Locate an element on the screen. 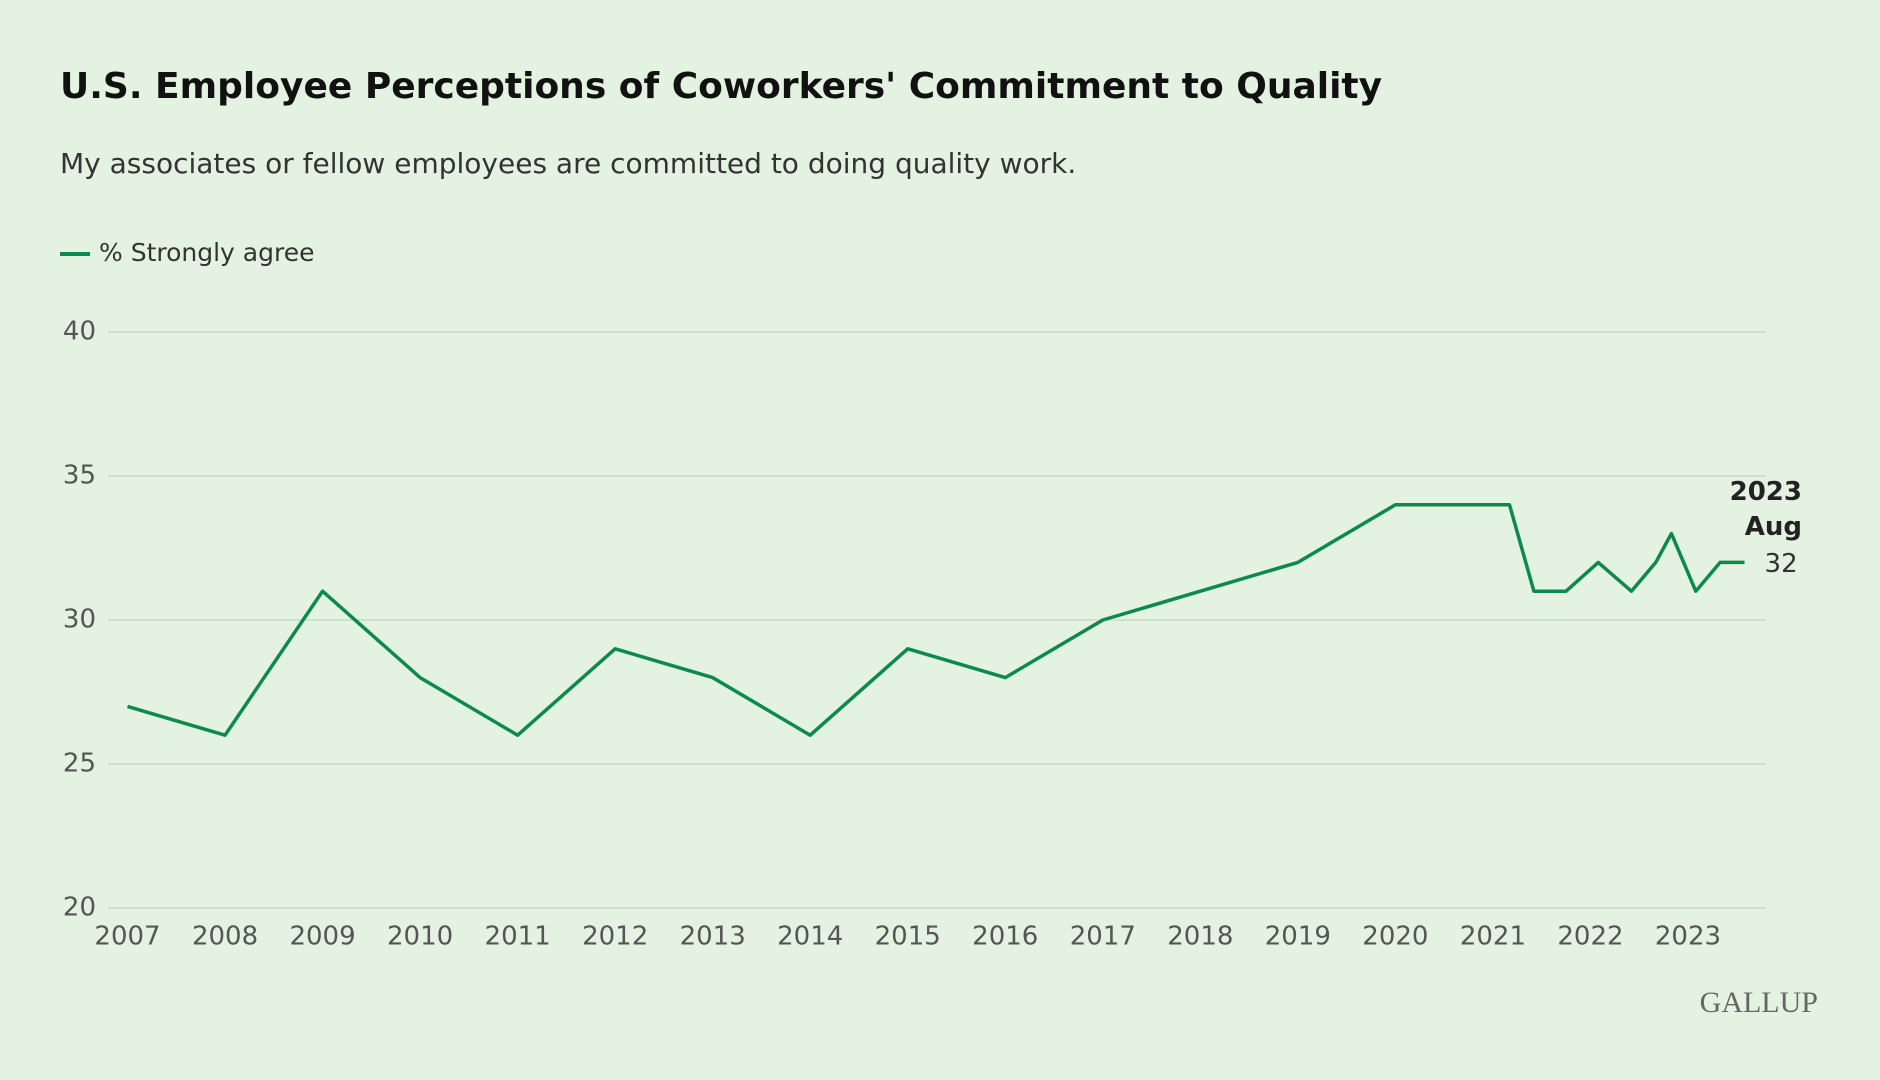 Image resolution: width=1880 pixels, height=1080 pixels. x-tick-label: 2021 is located at coordinates (1493, 937).